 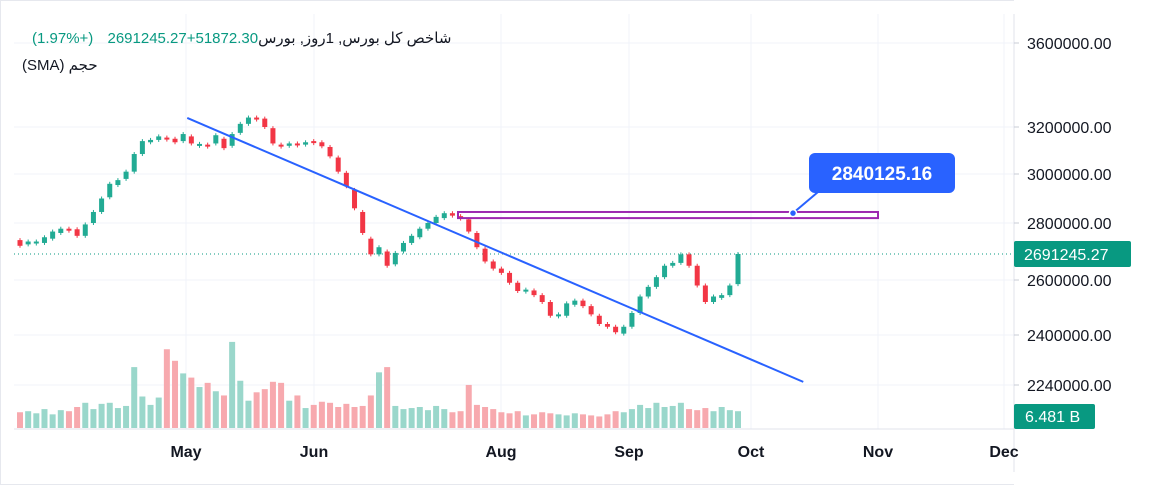 I want to click on price-axis-label: 2400000.00, so click(x=1069, y=336).